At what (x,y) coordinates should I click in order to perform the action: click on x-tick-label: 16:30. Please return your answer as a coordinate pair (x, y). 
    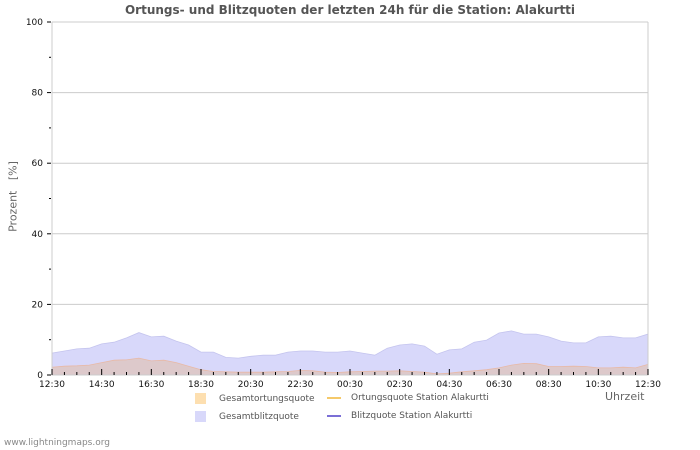
    Looking at the image, I should click on (151, 385).